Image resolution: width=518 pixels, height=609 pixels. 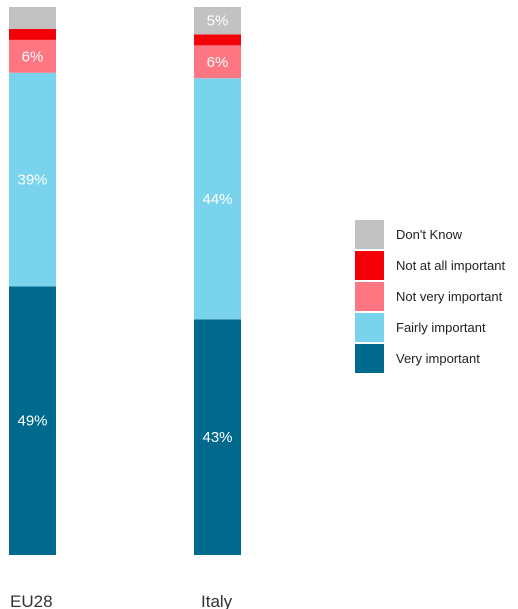 I want to click on data-label-italy-fairly-important: 44%, so click(x=217, y=199).